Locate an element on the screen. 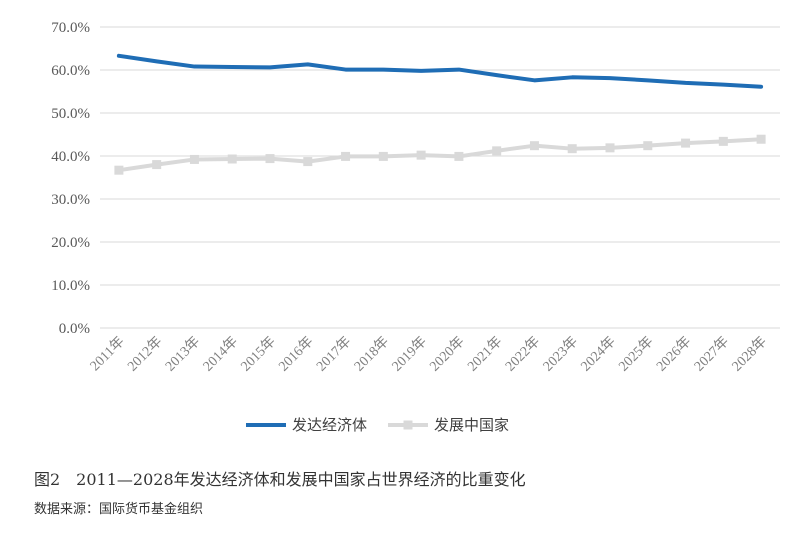 The height and width of the screenshot is (537, 805). x-tick-label: 2027年 is located at coordinates (711, 354).